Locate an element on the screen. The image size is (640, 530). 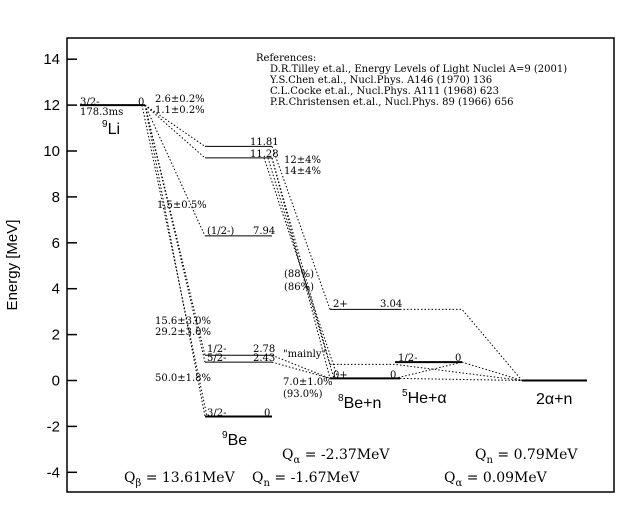
y-tick-label: 14 is located at coordinates (51, 59).